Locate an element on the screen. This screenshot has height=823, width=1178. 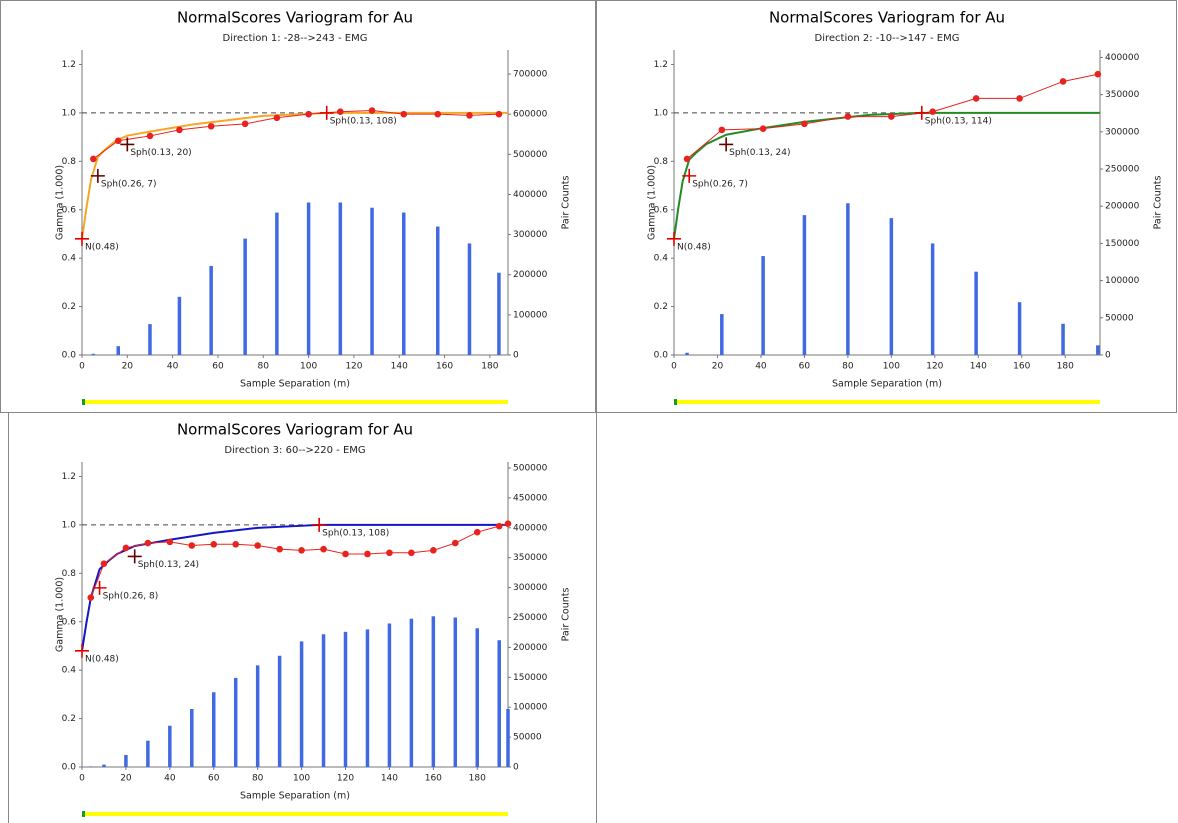
y2-tick-label: 250000 is located at coordinates (530, 618).